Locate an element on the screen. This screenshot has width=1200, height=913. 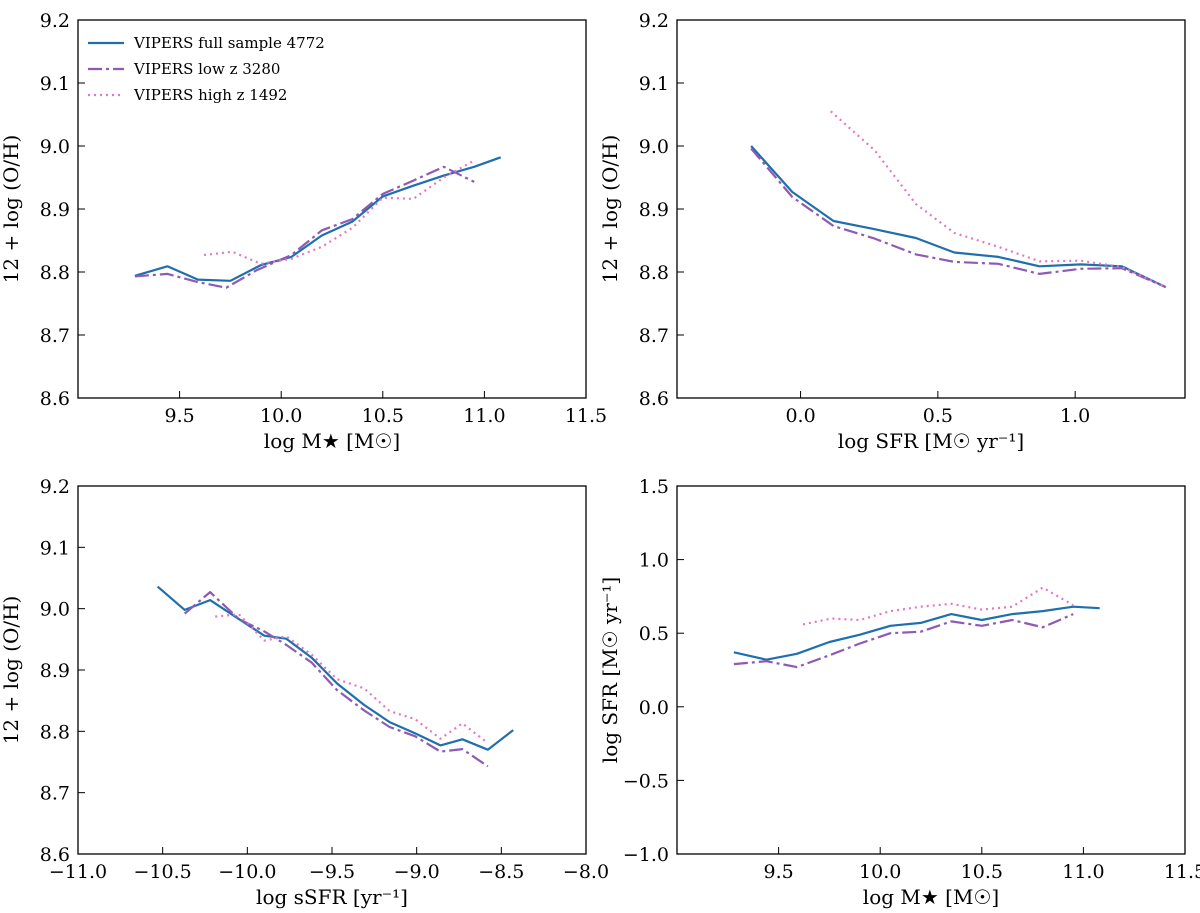
y-tick-label: 1.0 is located at coordinates (654, 561).